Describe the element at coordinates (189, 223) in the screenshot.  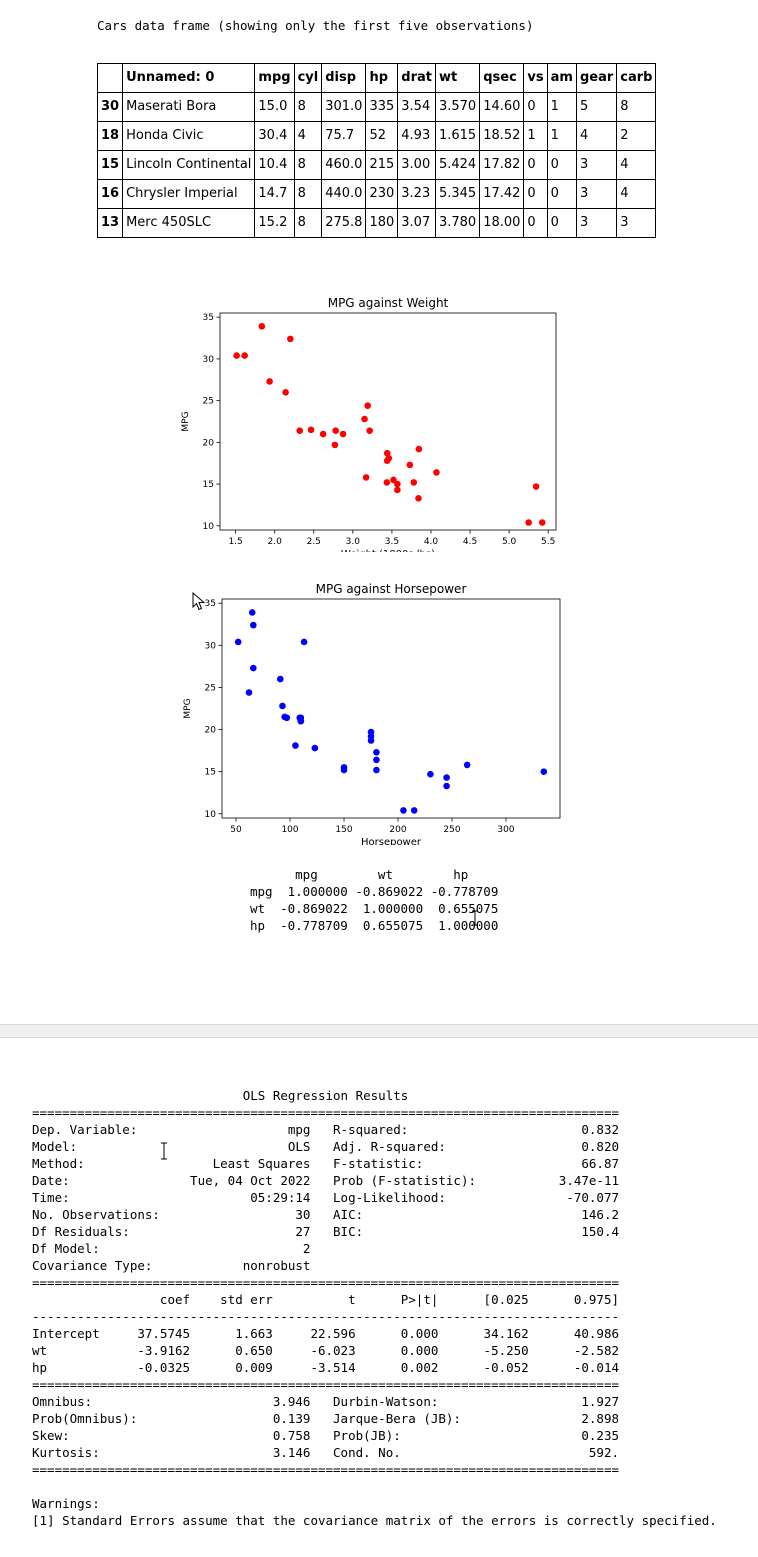
I see `table-cell: Merc 450SLC` at that location.